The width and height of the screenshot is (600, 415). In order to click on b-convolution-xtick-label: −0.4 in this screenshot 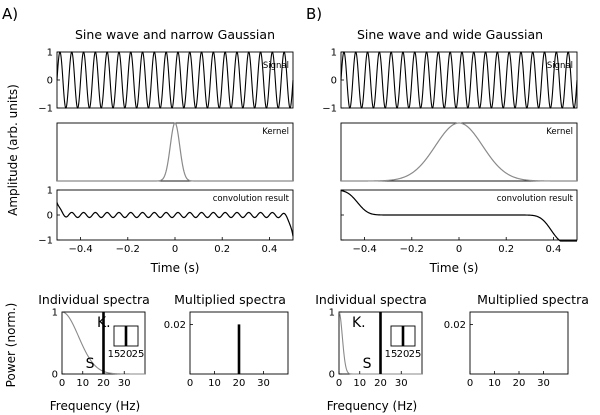, I will do `click(364, 249)`.